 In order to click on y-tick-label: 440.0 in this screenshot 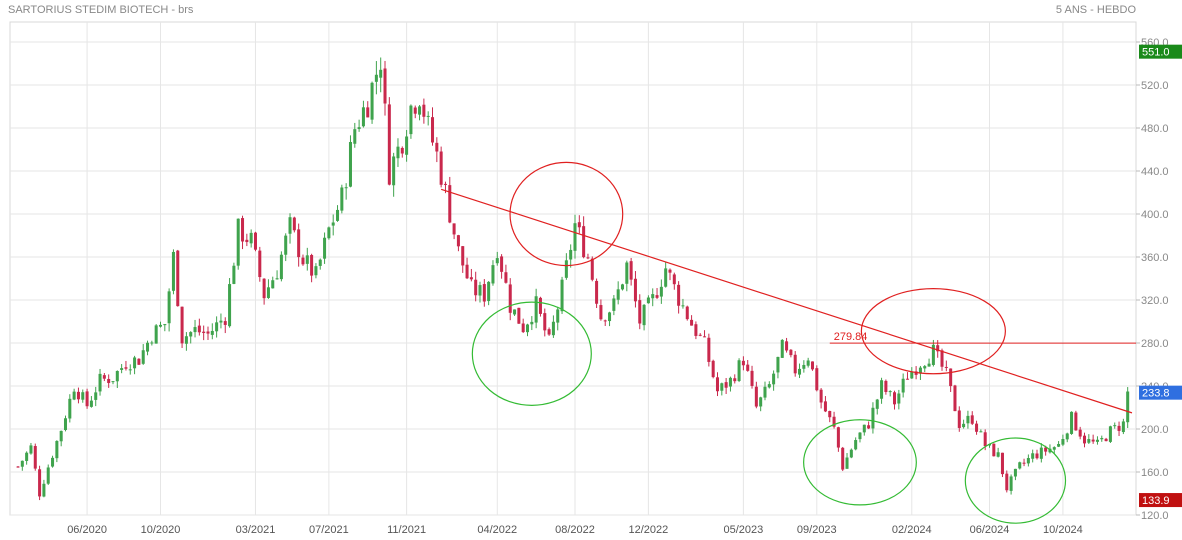, I will do `click(1155, 172)`.